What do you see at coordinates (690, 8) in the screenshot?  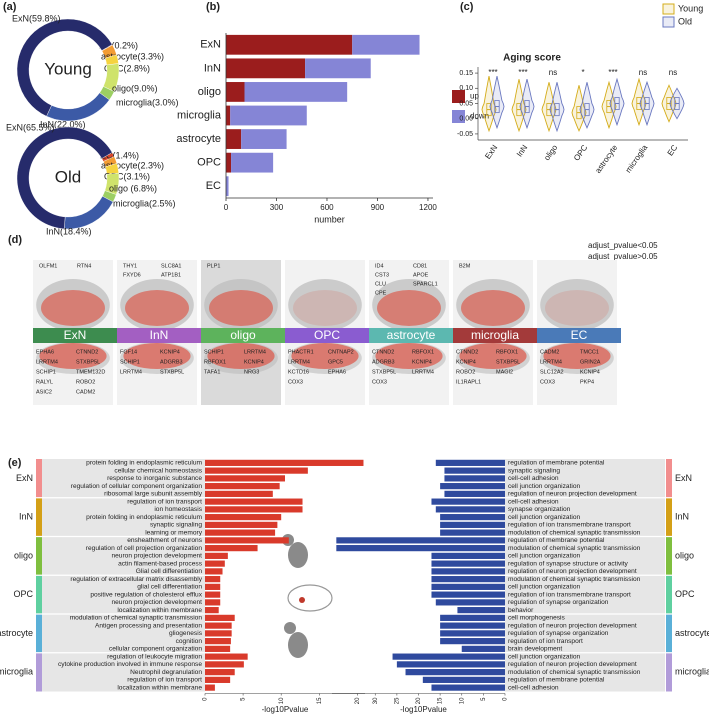 I see `legend-label: Young` at bounding box center [690, 8].